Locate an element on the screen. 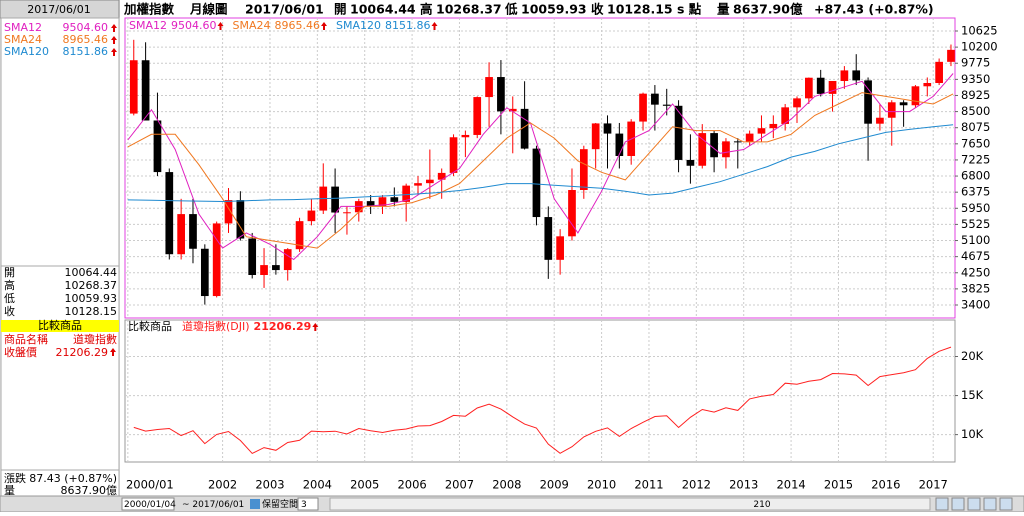  period: 月線圖 is located at coordinates (208, 9).